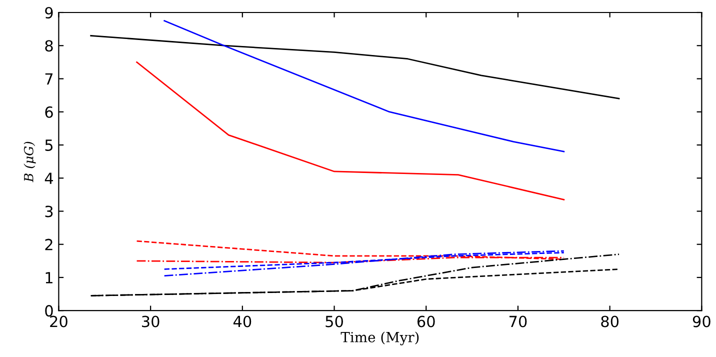 The width and height of the screenshot is (716, 357). I want to click on y-tick-label: 7, so click(49, 79).